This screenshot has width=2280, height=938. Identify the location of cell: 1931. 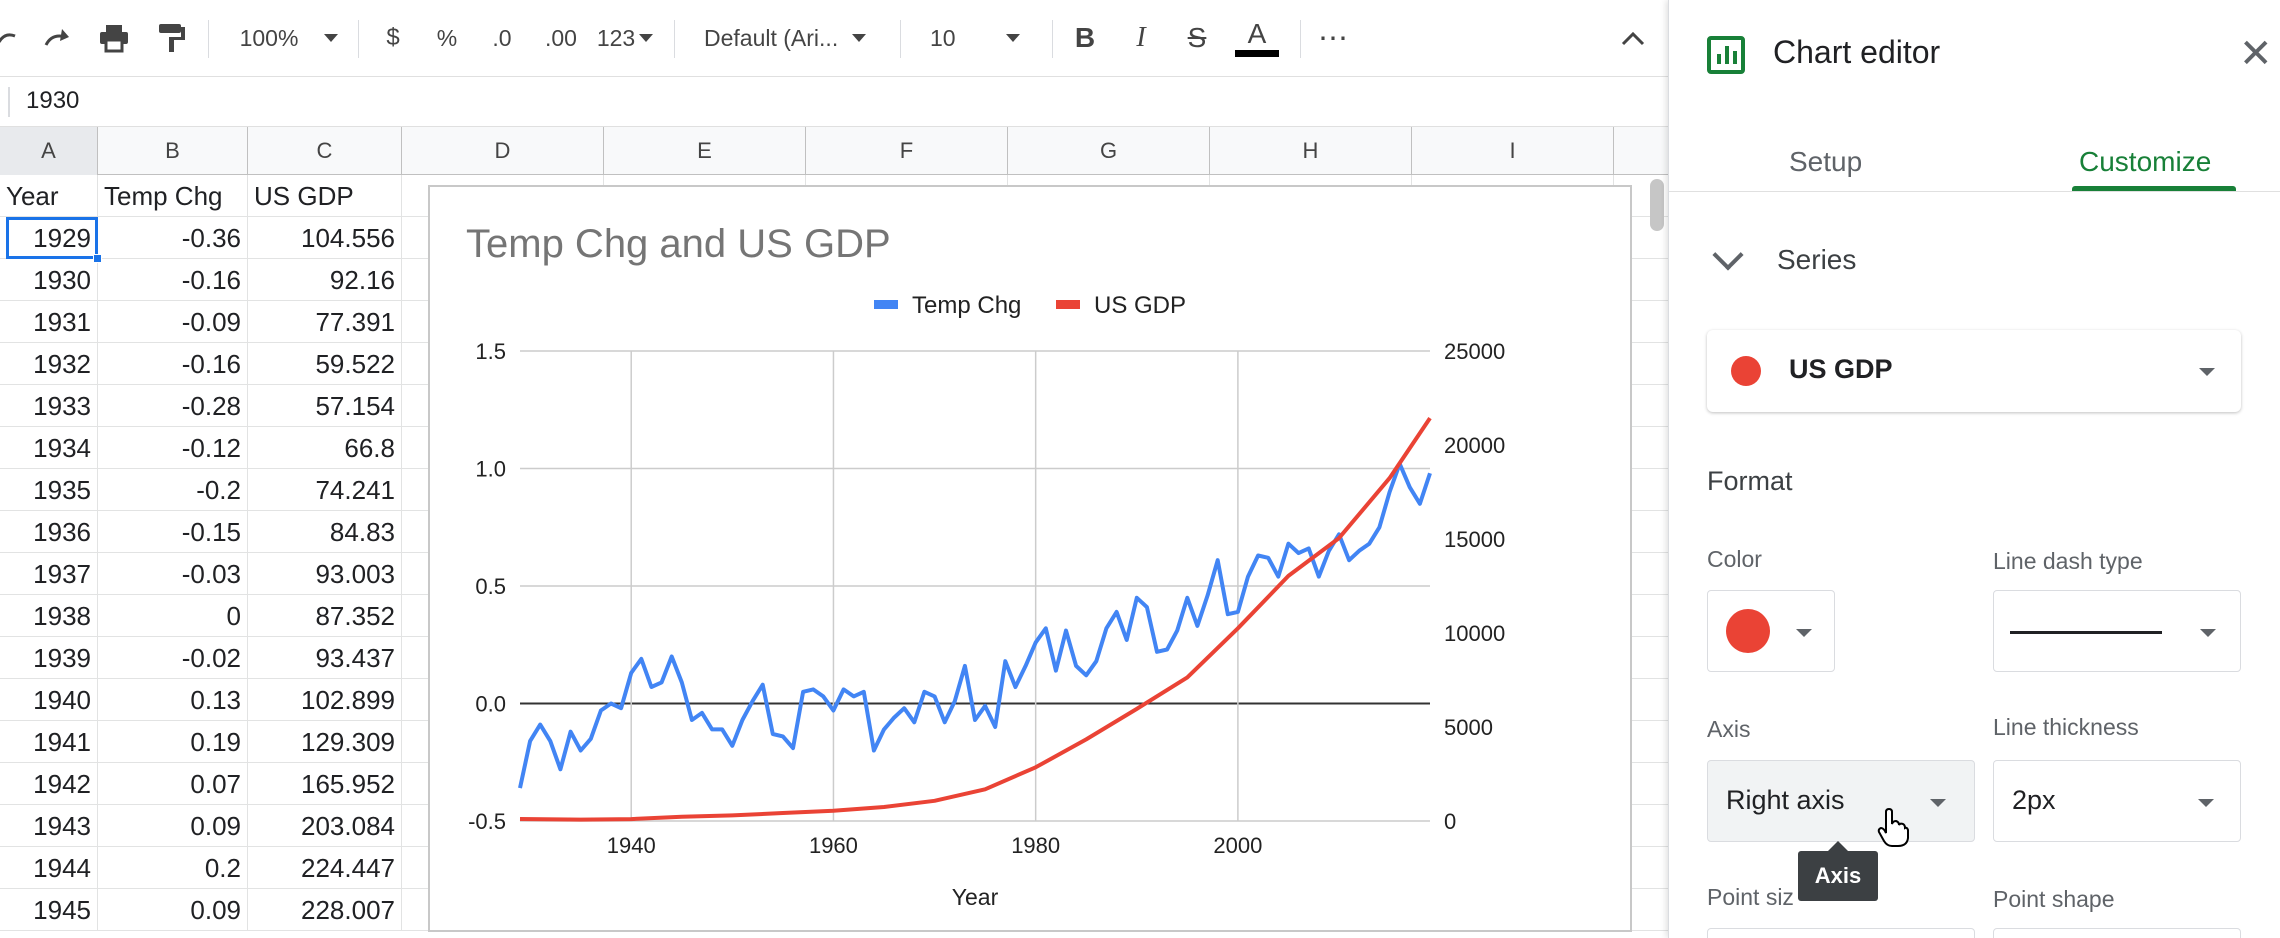
(49, 322).